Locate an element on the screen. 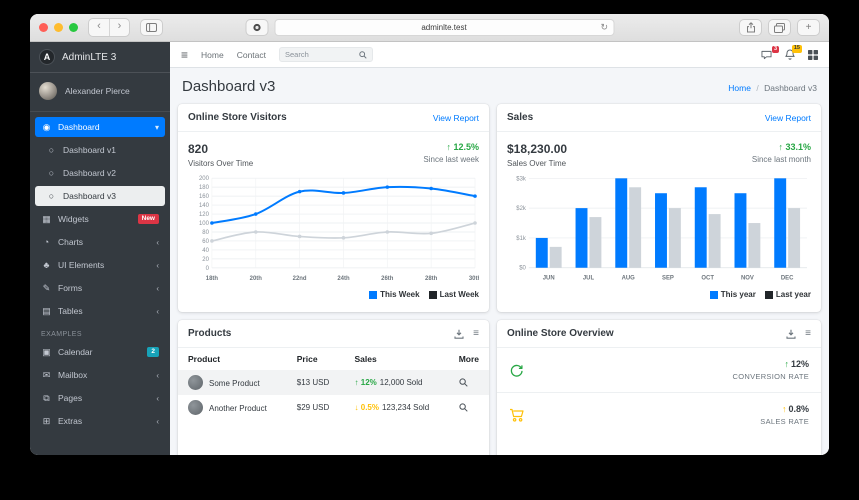  address-bar: adminlte.test ↻ is located at coordinates (444, 27).